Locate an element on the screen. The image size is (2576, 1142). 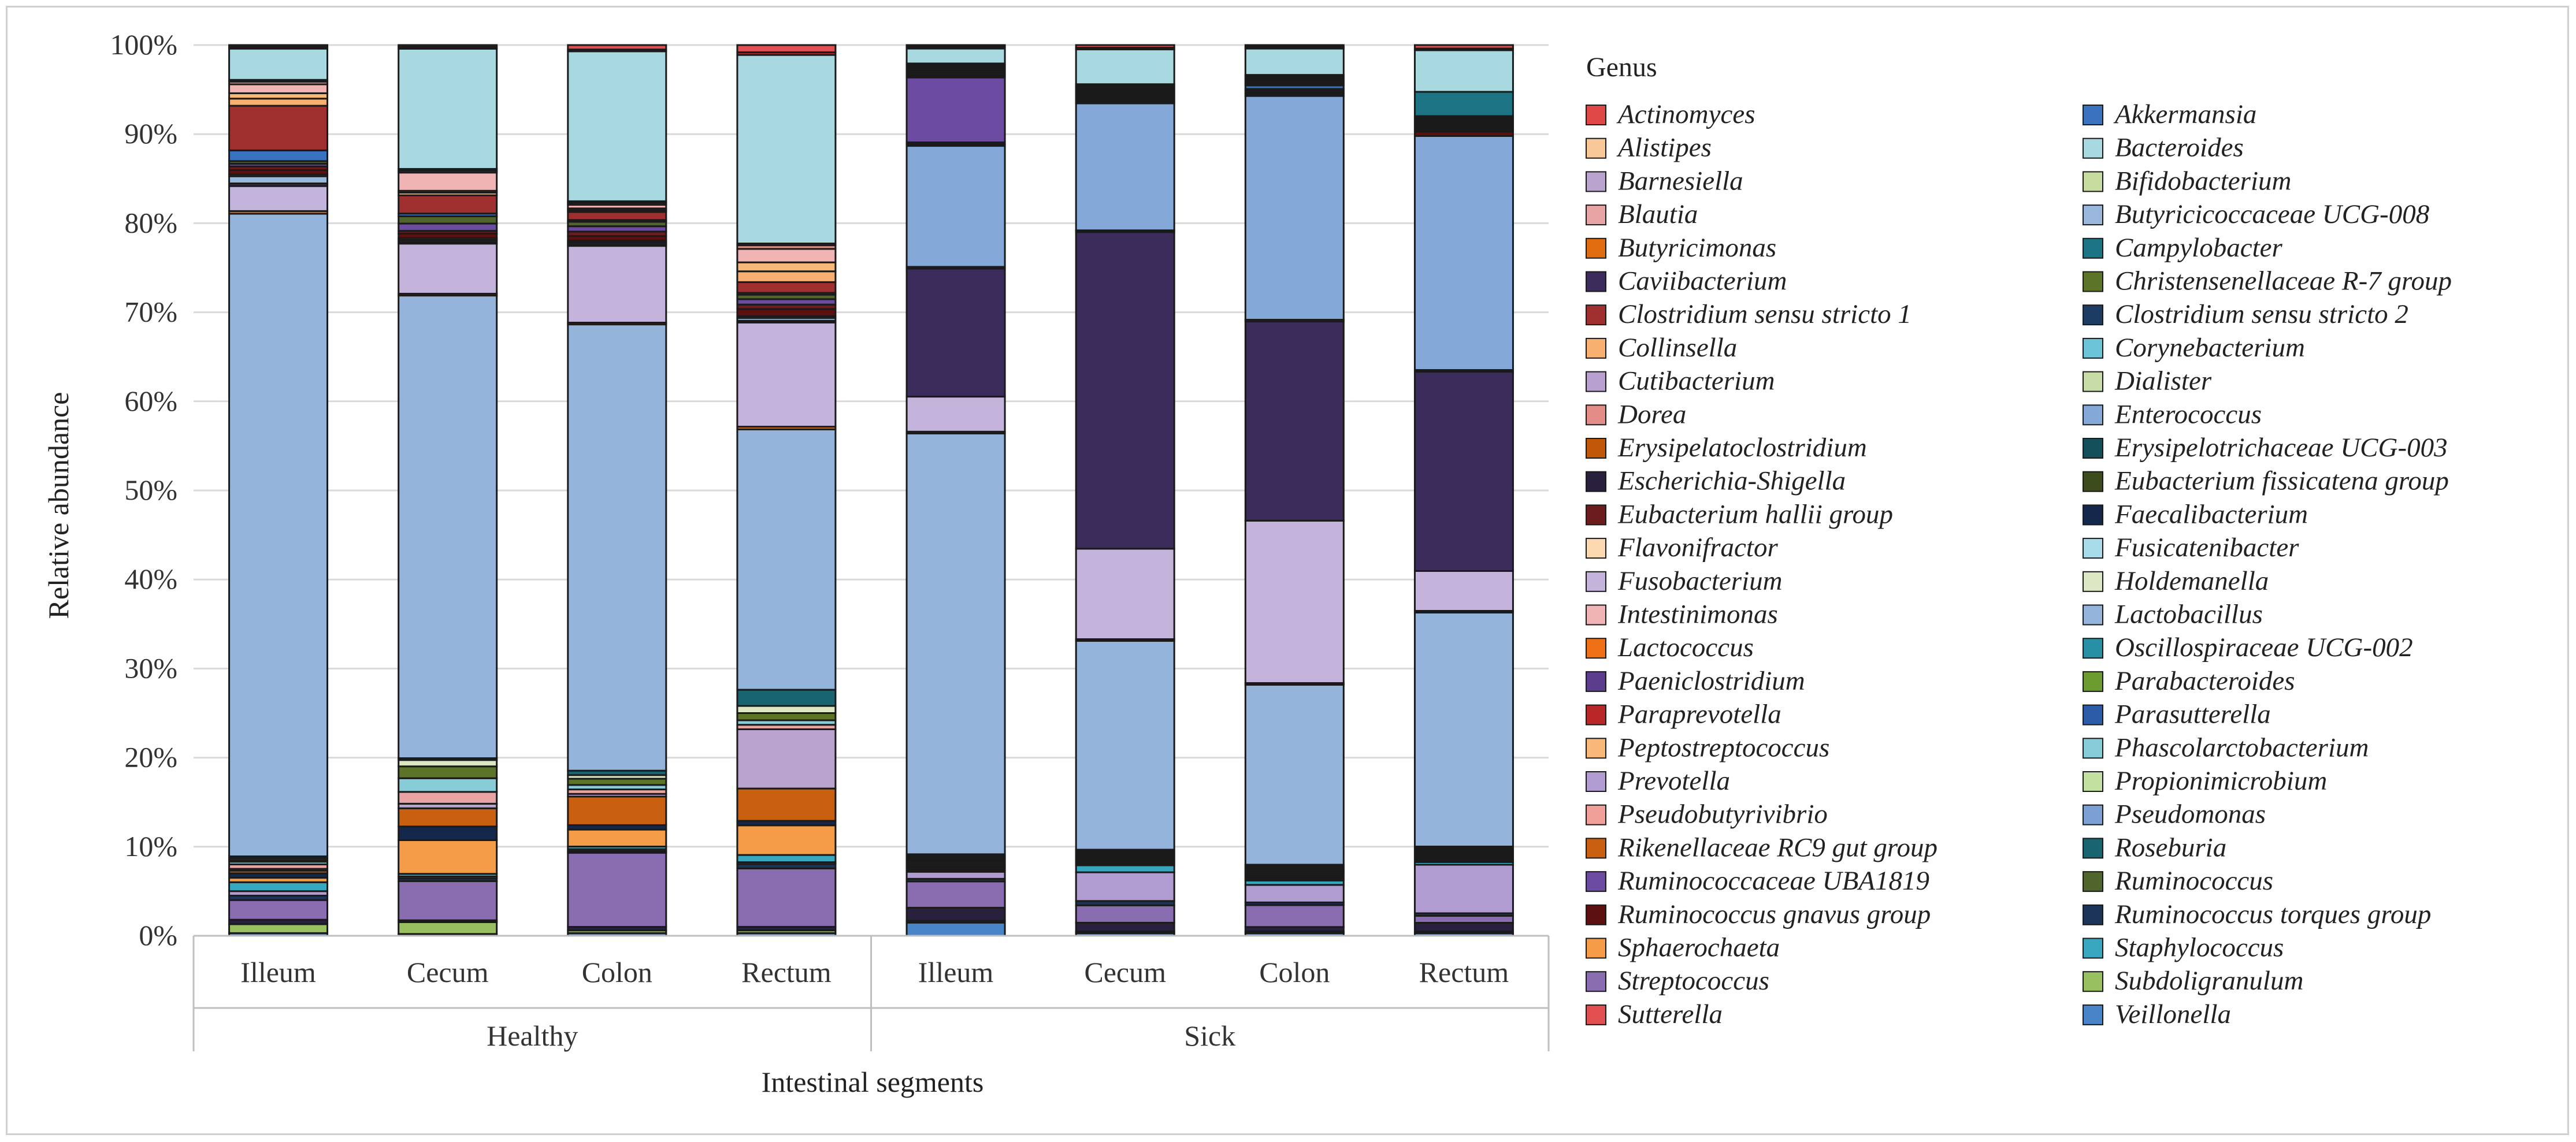
legend-label: Alistipes is located at coordinates (1664, 148).